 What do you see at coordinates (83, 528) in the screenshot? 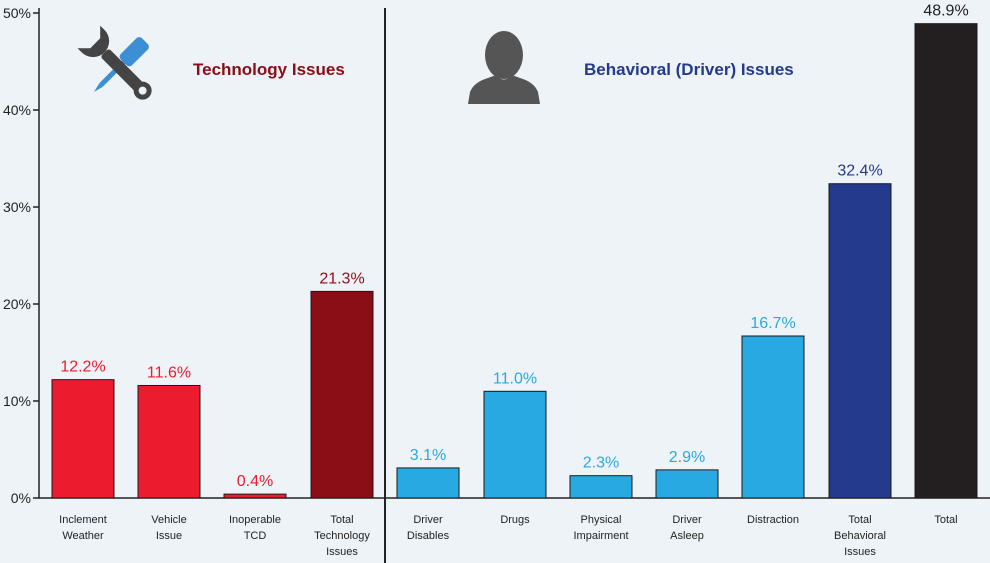
I see `category-label: Inclement Weather` at bounding box center [83, 528].